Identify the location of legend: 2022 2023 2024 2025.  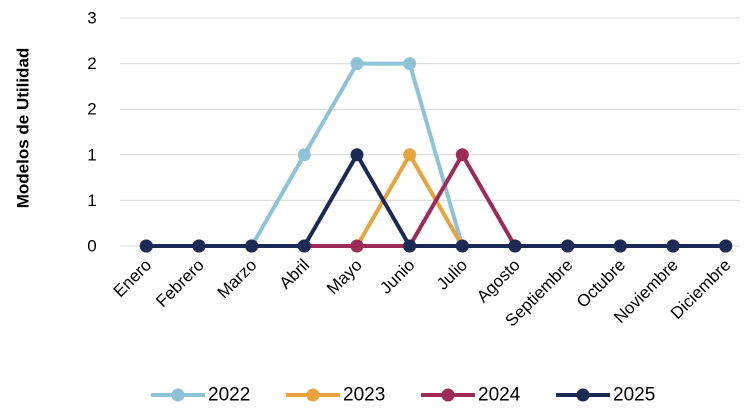
(403, 395).